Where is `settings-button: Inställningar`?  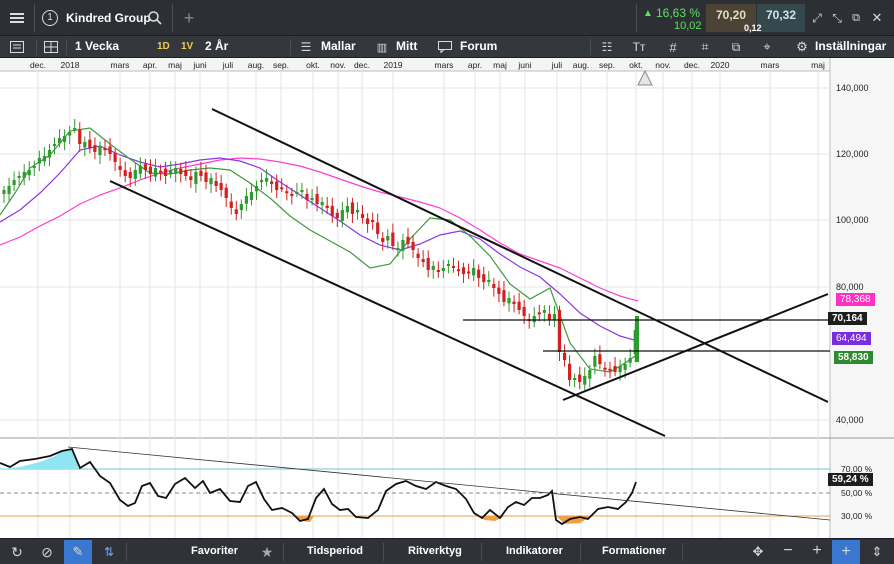 settings-button: Inställningar is located at coordinates (851, 46).